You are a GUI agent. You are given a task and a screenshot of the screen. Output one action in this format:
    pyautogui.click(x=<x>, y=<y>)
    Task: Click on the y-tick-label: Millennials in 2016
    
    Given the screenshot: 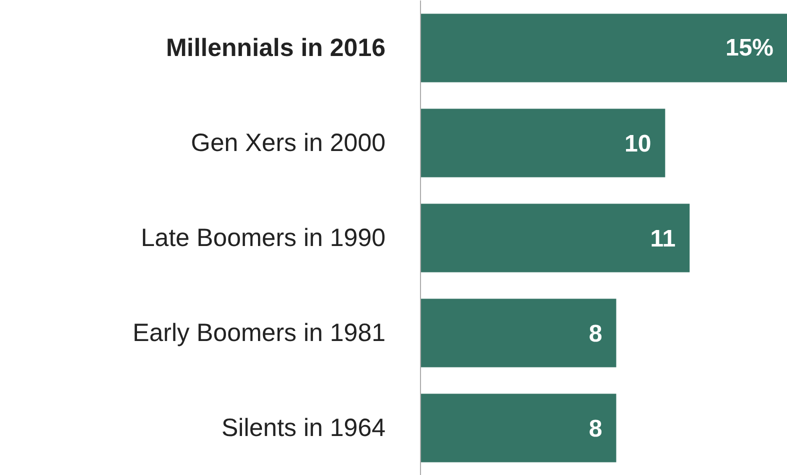 What is the action you would take?
    pyautogui.click(x=276, y=48)
    